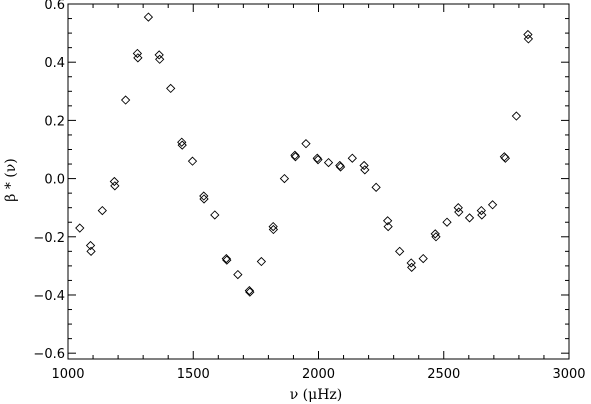 This screenshot has width=591, height=404. Describe the element at coordinates (11, 179) in the screenshot. I see `y-axis-title: β * (ν)` at that location.